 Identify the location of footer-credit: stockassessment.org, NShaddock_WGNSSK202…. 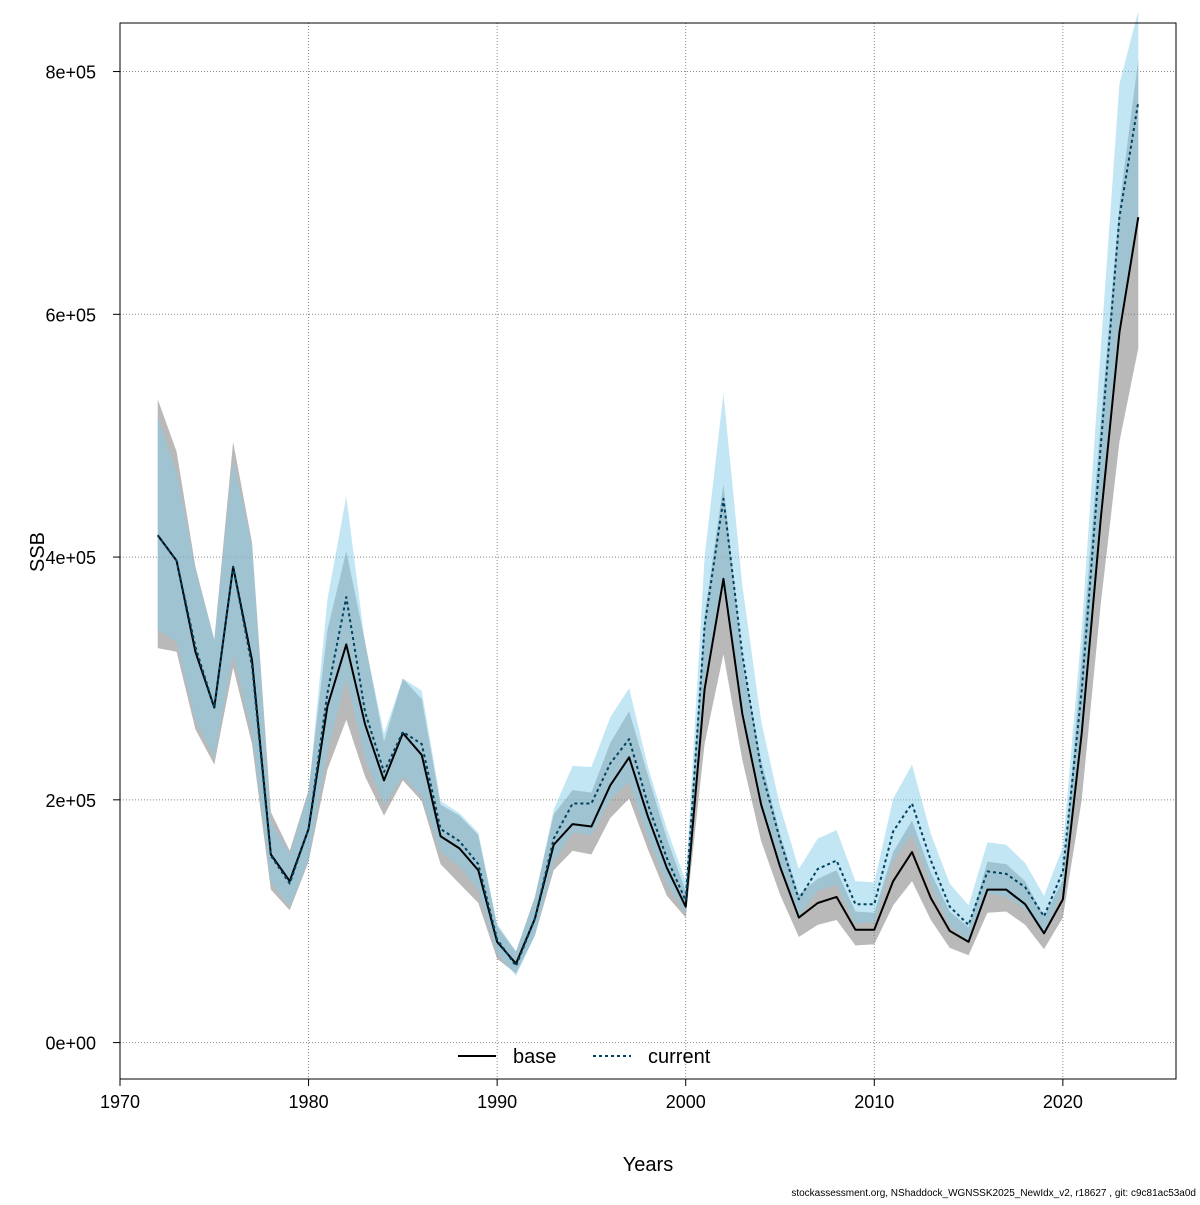
(993, 1193).